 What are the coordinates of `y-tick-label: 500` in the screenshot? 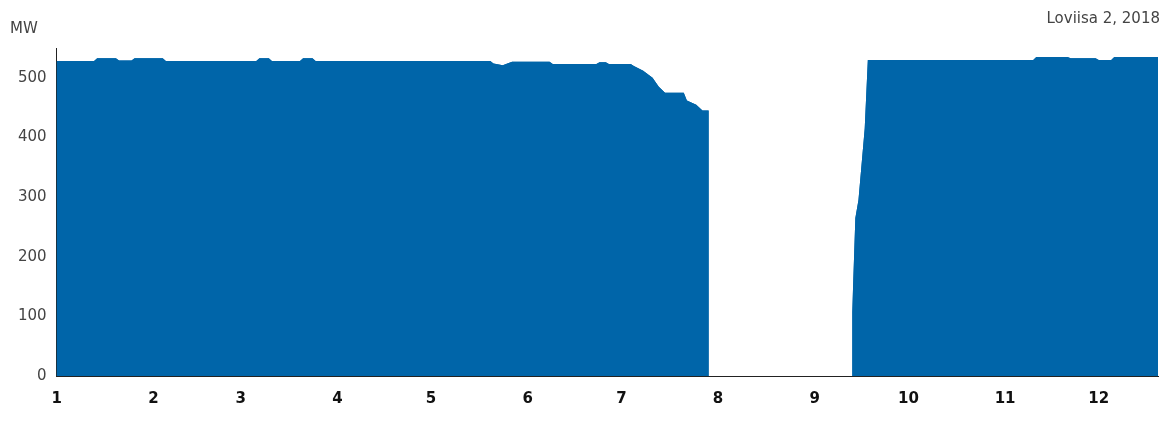 It's located at (32, 76).